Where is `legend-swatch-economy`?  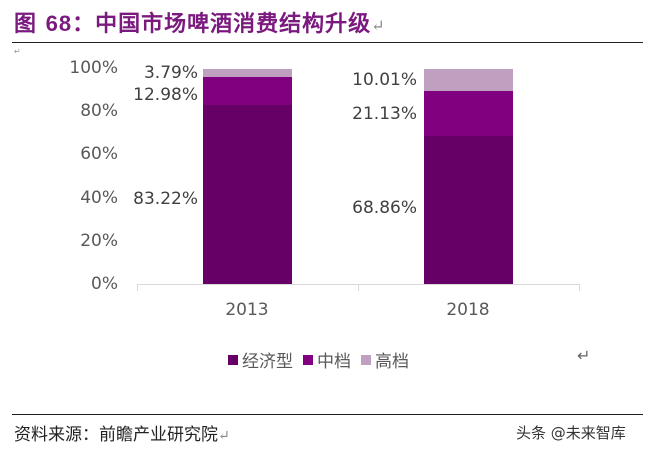 legend-swatch-economy is located at coordinates (233, 359).